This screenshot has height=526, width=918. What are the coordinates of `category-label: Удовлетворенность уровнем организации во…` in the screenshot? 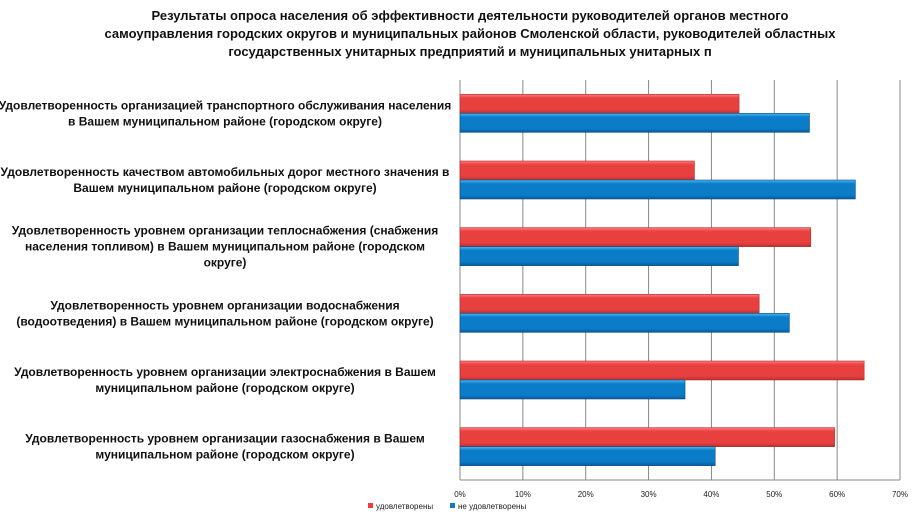 It's located at (224, 305).